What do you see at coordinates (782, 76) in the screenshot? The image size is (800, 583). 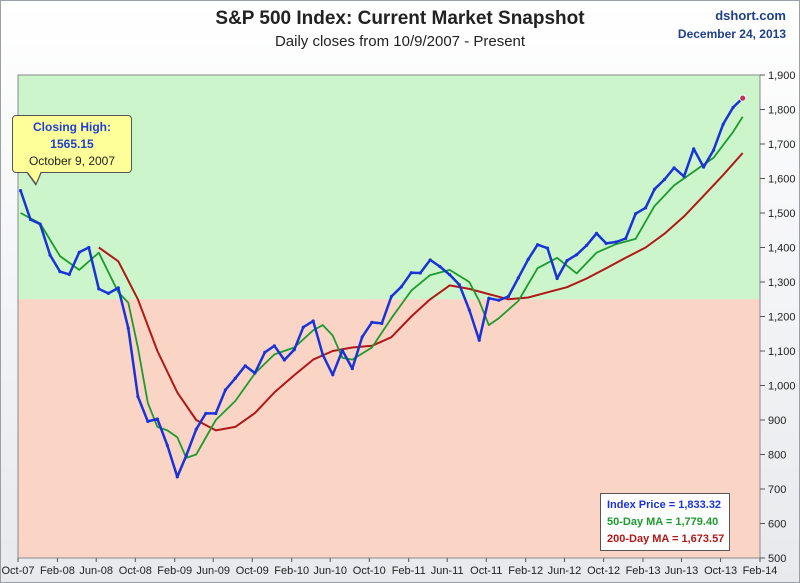 I see `y-tick-label: 1,900` at bounding box center [782, 76].